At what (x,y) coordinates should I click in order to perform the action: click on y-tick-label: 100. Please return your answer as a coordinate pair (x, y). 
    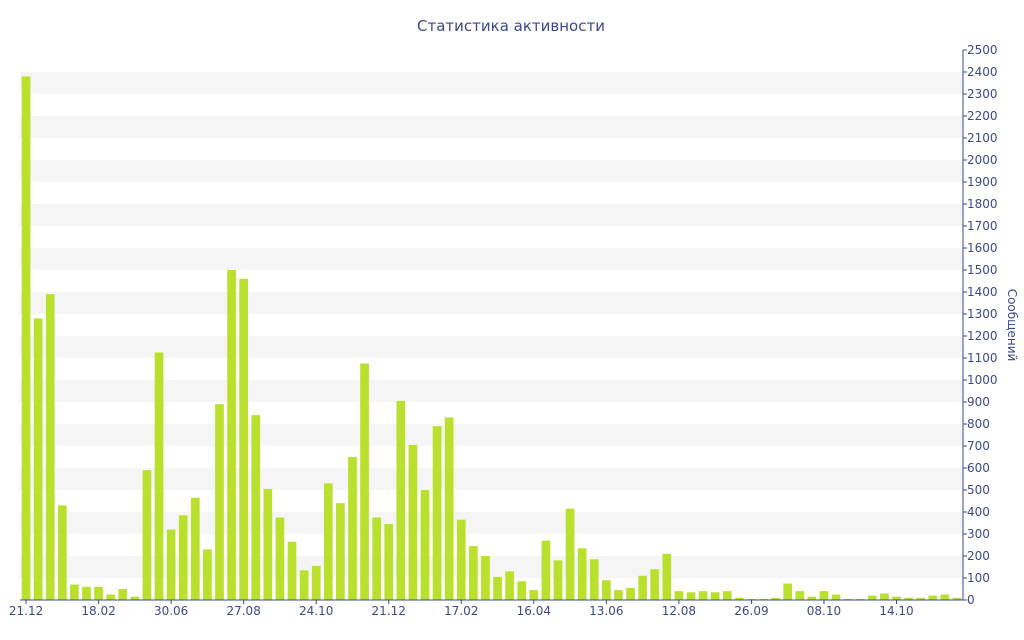
    Looking at the image, I should click on (978, 578).